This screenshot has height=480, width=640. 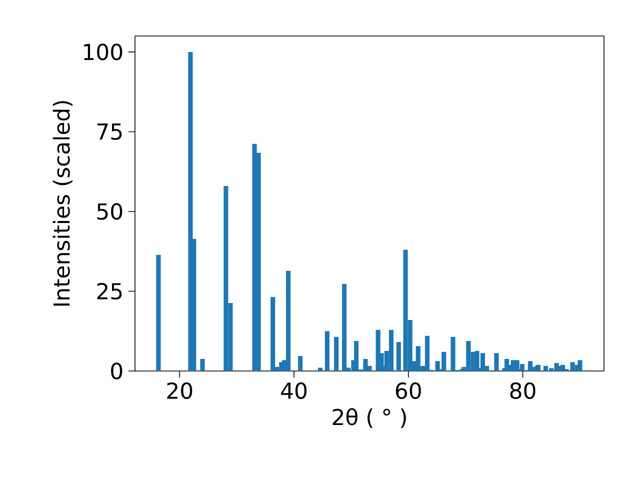 What do you see at coordinates (294, 391) in the screenshot?
I see `x-tick-label: 40` at bounding box center [294, 391].